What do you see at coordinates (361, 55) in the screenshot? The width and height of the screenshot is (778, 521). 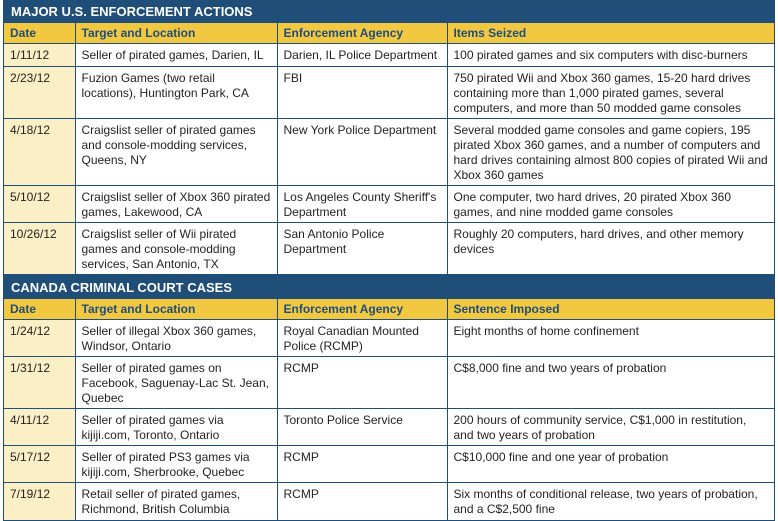 I see `agency-cell: Darien, IL Police Department` at bounding box center [361, 55].